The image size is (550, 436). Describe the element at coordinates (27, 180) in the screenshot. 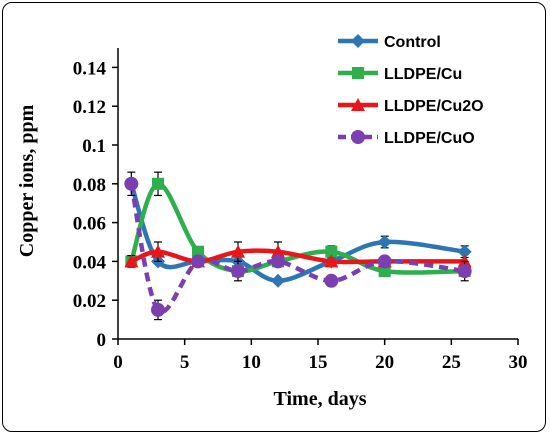

I see `y-axis-title: Copper ions, ppm` at that location.